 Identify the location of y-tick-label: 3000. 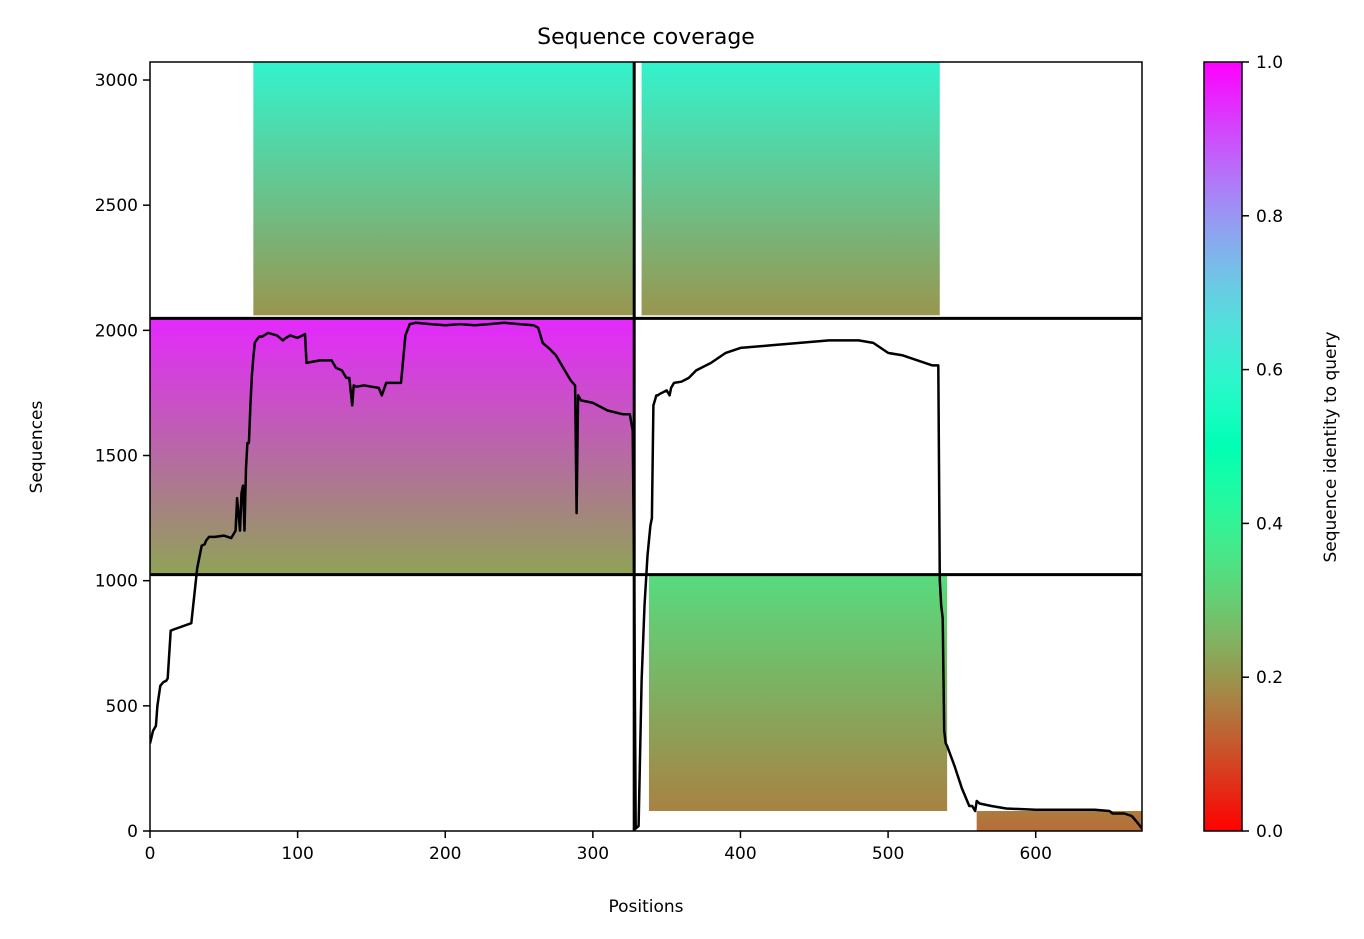
(116, 81).